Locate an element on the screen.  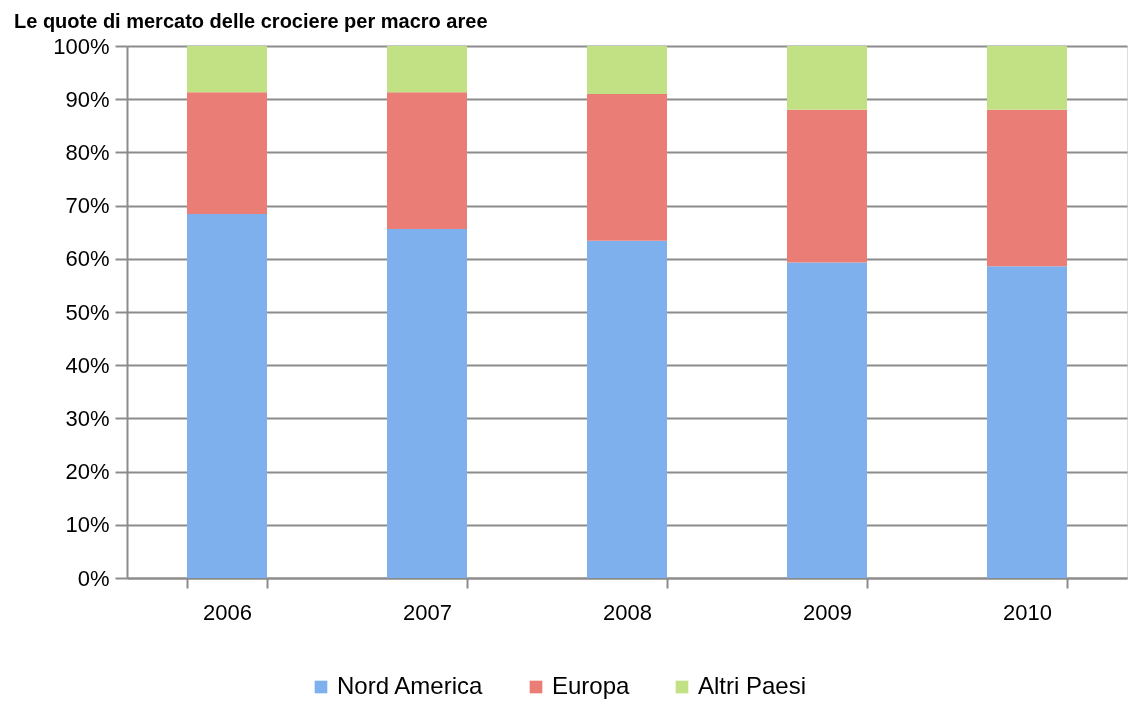
y-tick-label: 90% is located at coordinates (87, 99).